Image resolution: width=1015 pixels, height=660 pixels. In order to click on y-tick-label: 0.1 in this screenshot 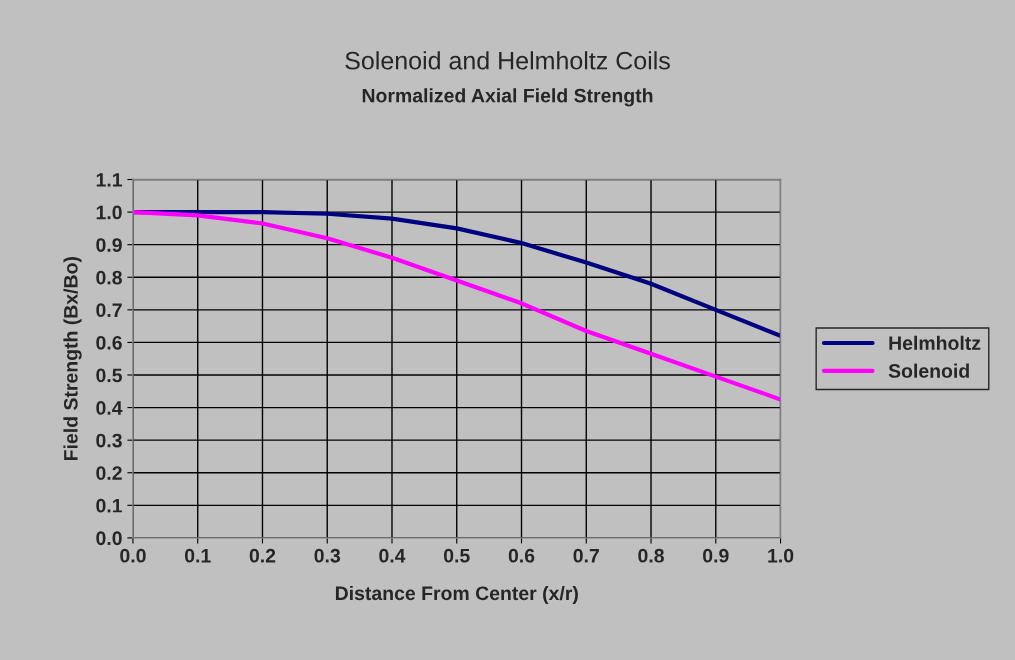, I will do `click(109, 505)`.